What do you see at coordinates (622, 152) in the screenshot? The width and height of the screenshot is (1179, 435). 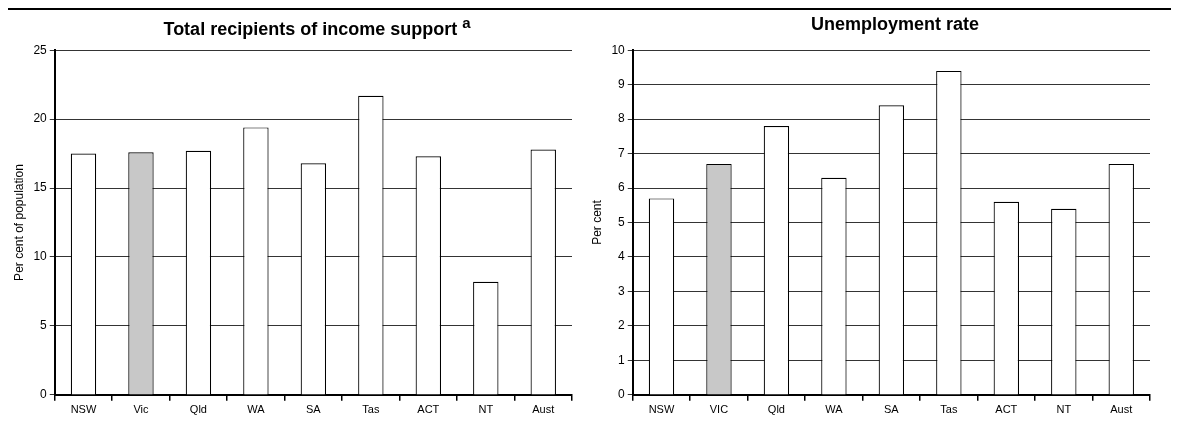 I see `y-tick-label: 7` at bounding box center [622, 152].